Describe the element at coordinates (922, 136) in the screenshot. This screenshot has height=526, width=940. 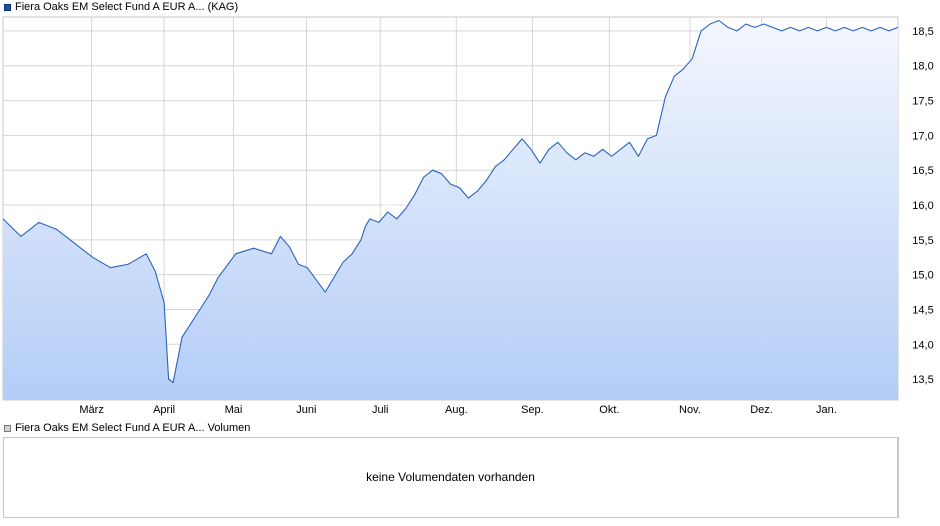
I see `y-tick-label: 17,0` at that location.